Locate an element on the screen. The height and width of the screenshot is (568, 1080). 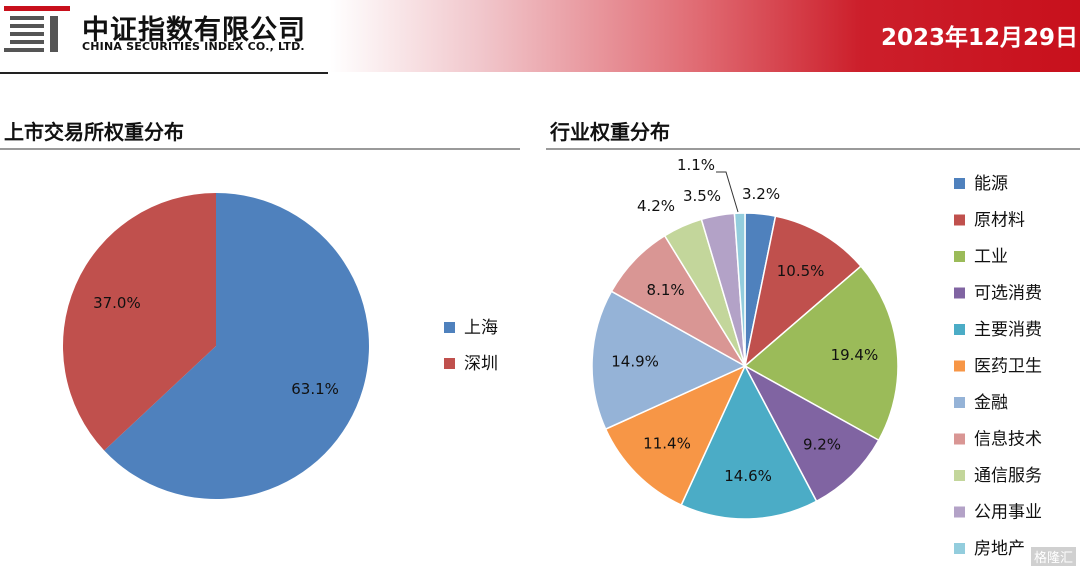
industry-legend-label-9: 公用事业 is located at coordinates (1008, 513).